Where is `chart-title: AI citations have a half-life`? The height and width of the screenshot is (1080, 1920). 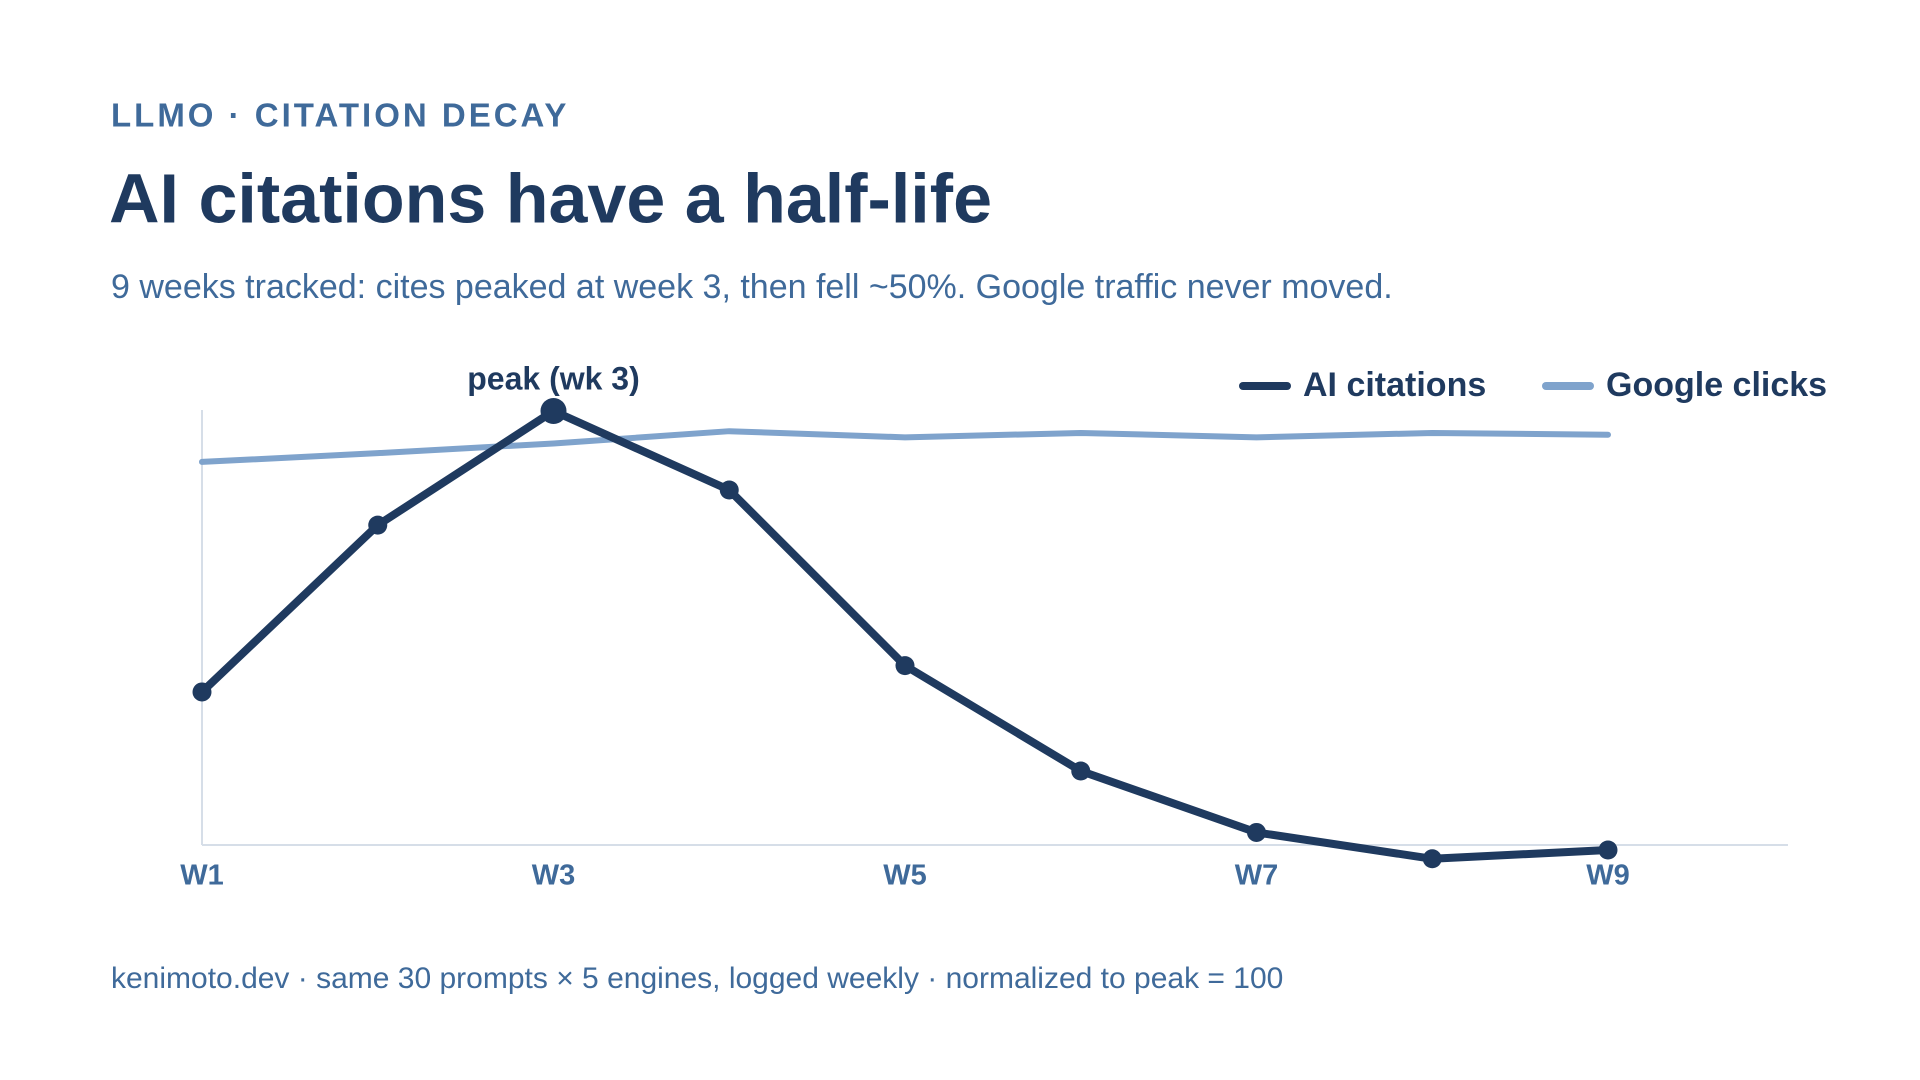
chart-title: AI citations have a half-life is located at coordinates (550, 198).